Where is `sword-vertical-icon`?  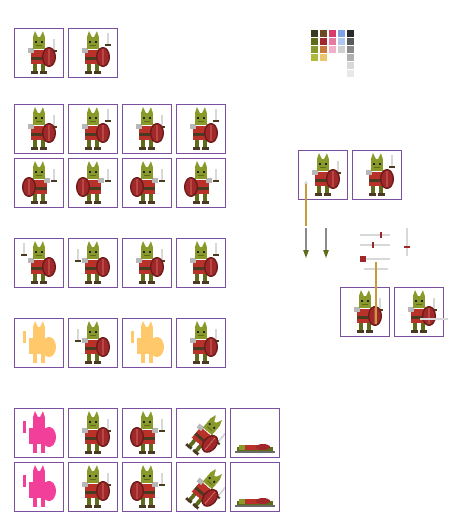
sword-vertical-icon is located at coordinates (407, 244).